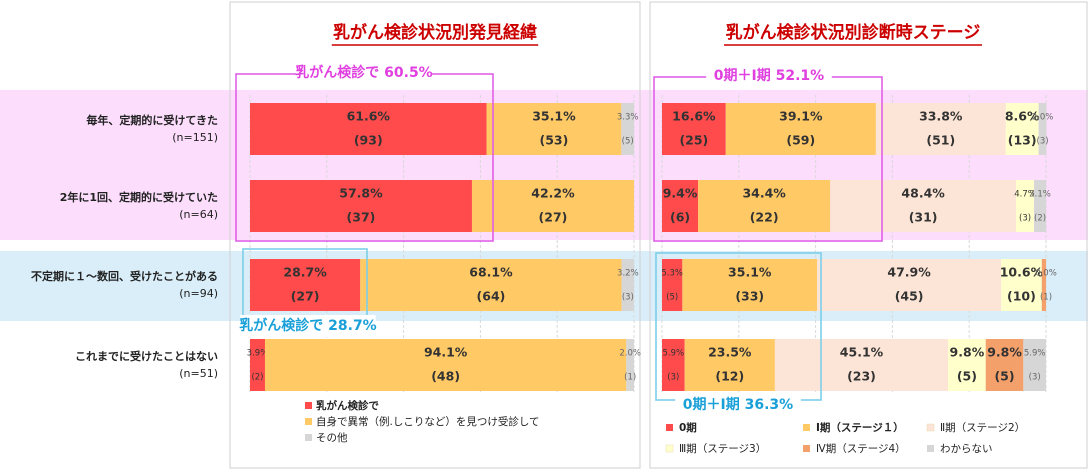 This screenshot has width=1088, height=471. What do you see at coordinates (446, 352) in the screenshot?
I see `data-label: 94.1%` at bounding box center [446, 352].